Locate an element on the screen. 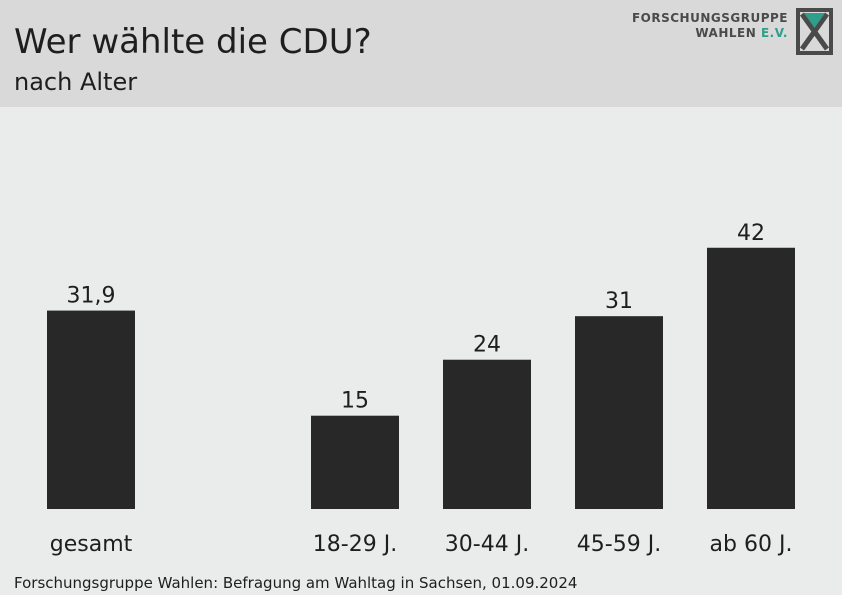 The width and height of the screenshot is (842, 595). logo-line-2: WAHLEN E.V. is located at coordinates (710, 33).